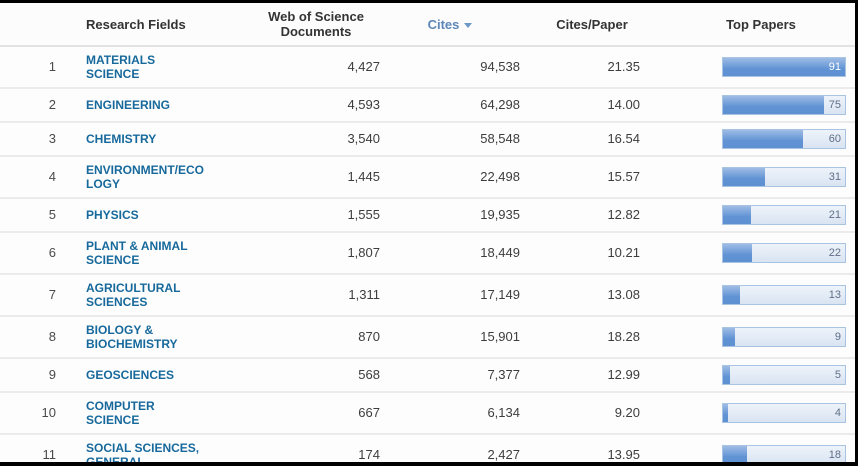 The height and width of the screenshot is (466, 858). Describe the element at coordinates (837, 375) in the screenshot. I see `top-papers-bar-value: 5` at that location.